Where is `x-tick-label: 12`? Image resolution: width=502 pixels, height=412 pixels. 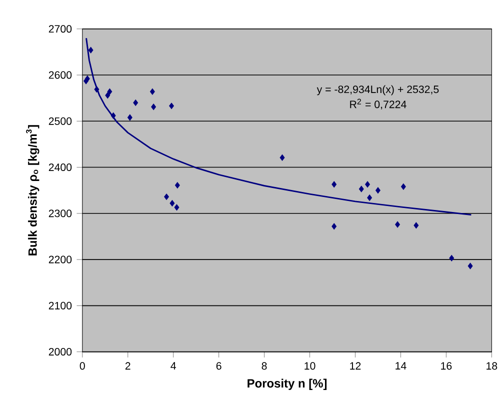
x-tick-label: 12 is located at coordinates (355, 366).